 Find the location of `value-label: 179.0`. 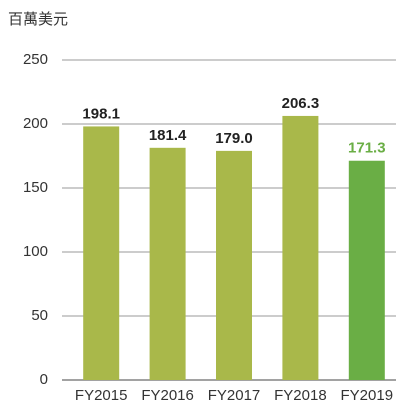

value-label: 179.0 is located at coordinates (234, 138).